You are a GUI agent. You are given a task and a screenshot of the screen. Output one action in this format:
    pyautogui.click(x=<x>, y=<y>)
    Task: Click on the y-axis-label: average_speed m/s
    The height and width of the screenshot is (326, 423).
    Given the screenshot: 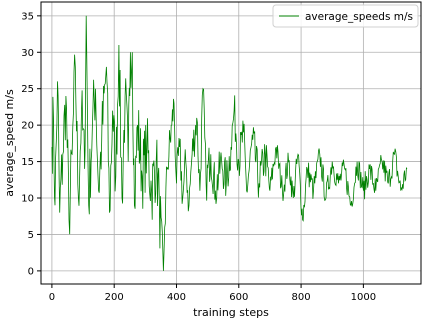 What is the action you would take?
    pyautogui.click(x=9, y=143)
    